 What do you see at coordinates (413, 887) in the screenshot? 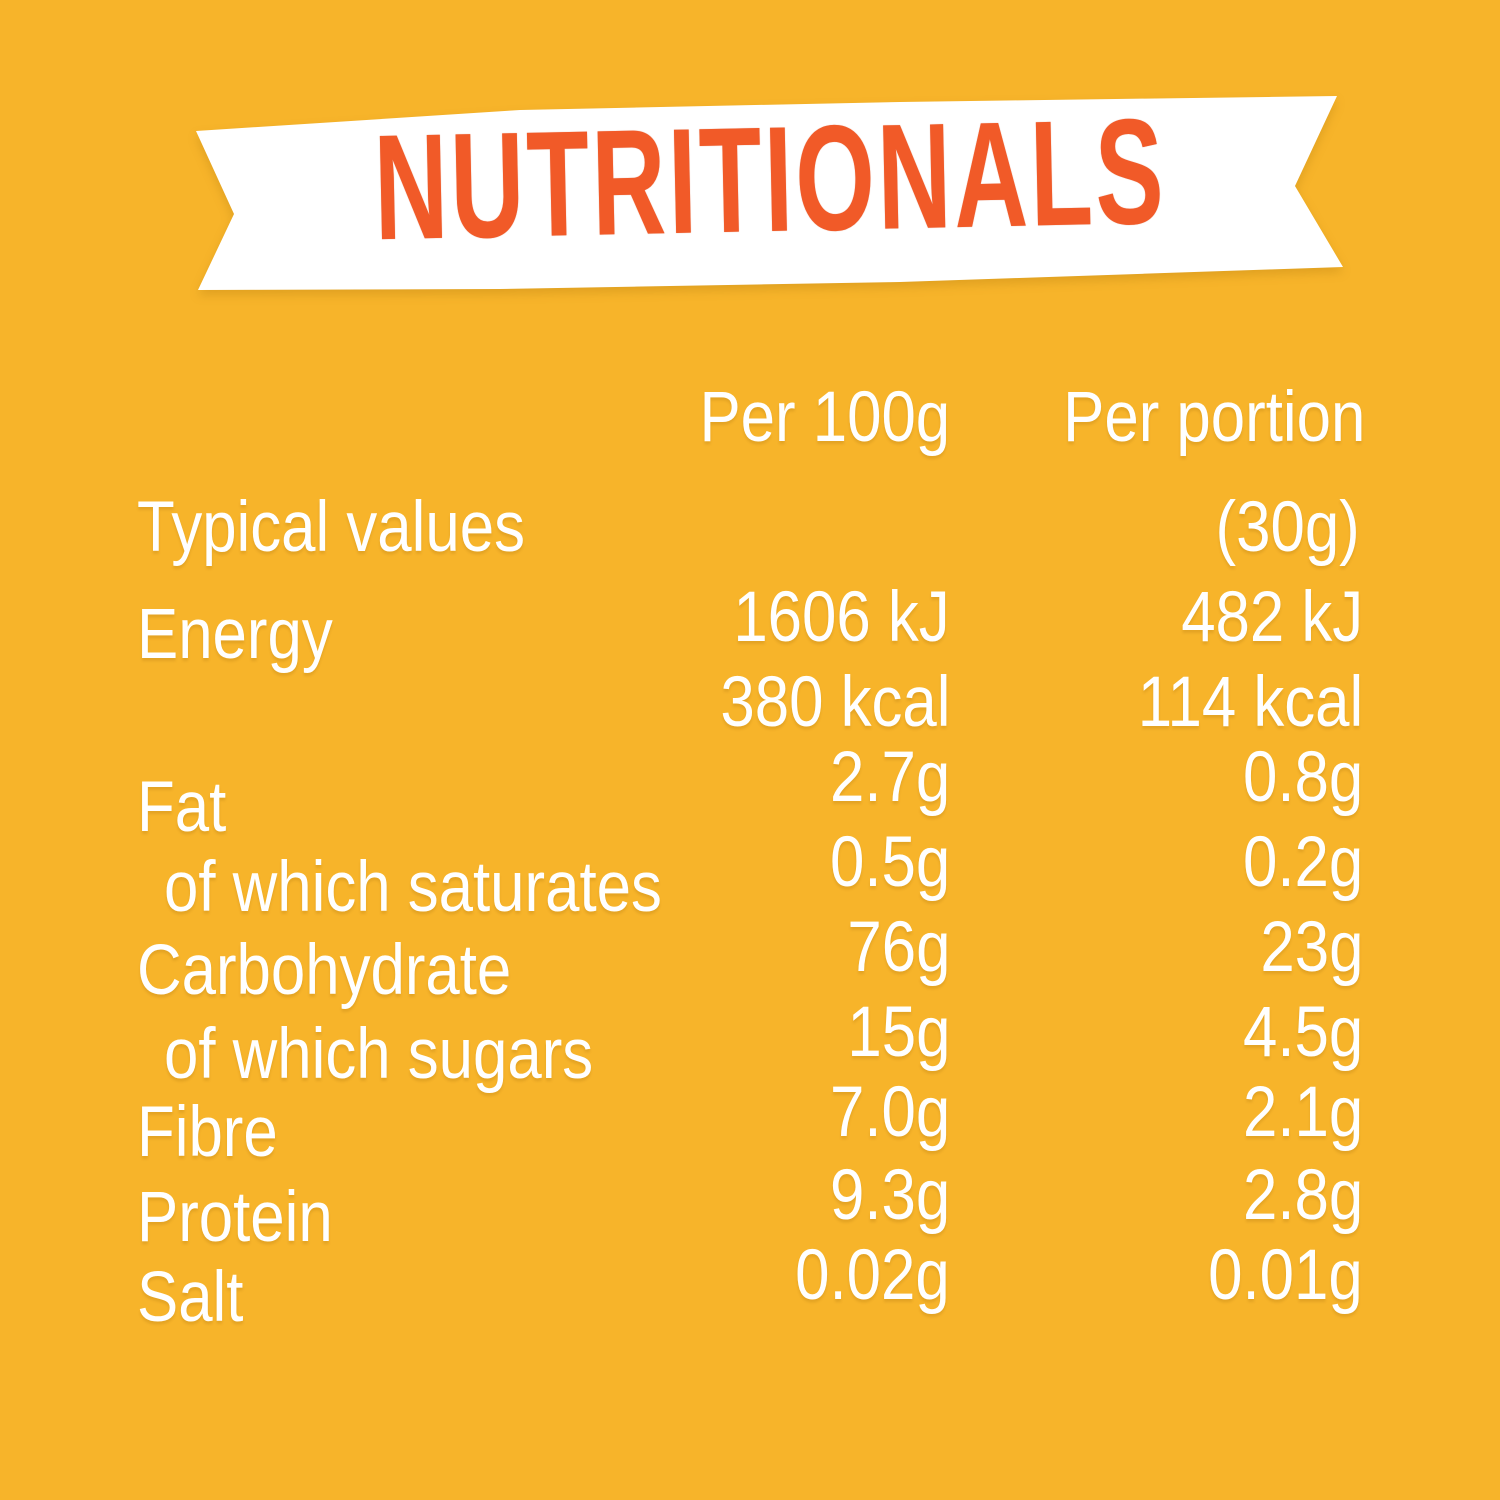
I see `row-label-of-which-saturates: of which saturates` at bounding box center [413, 887].